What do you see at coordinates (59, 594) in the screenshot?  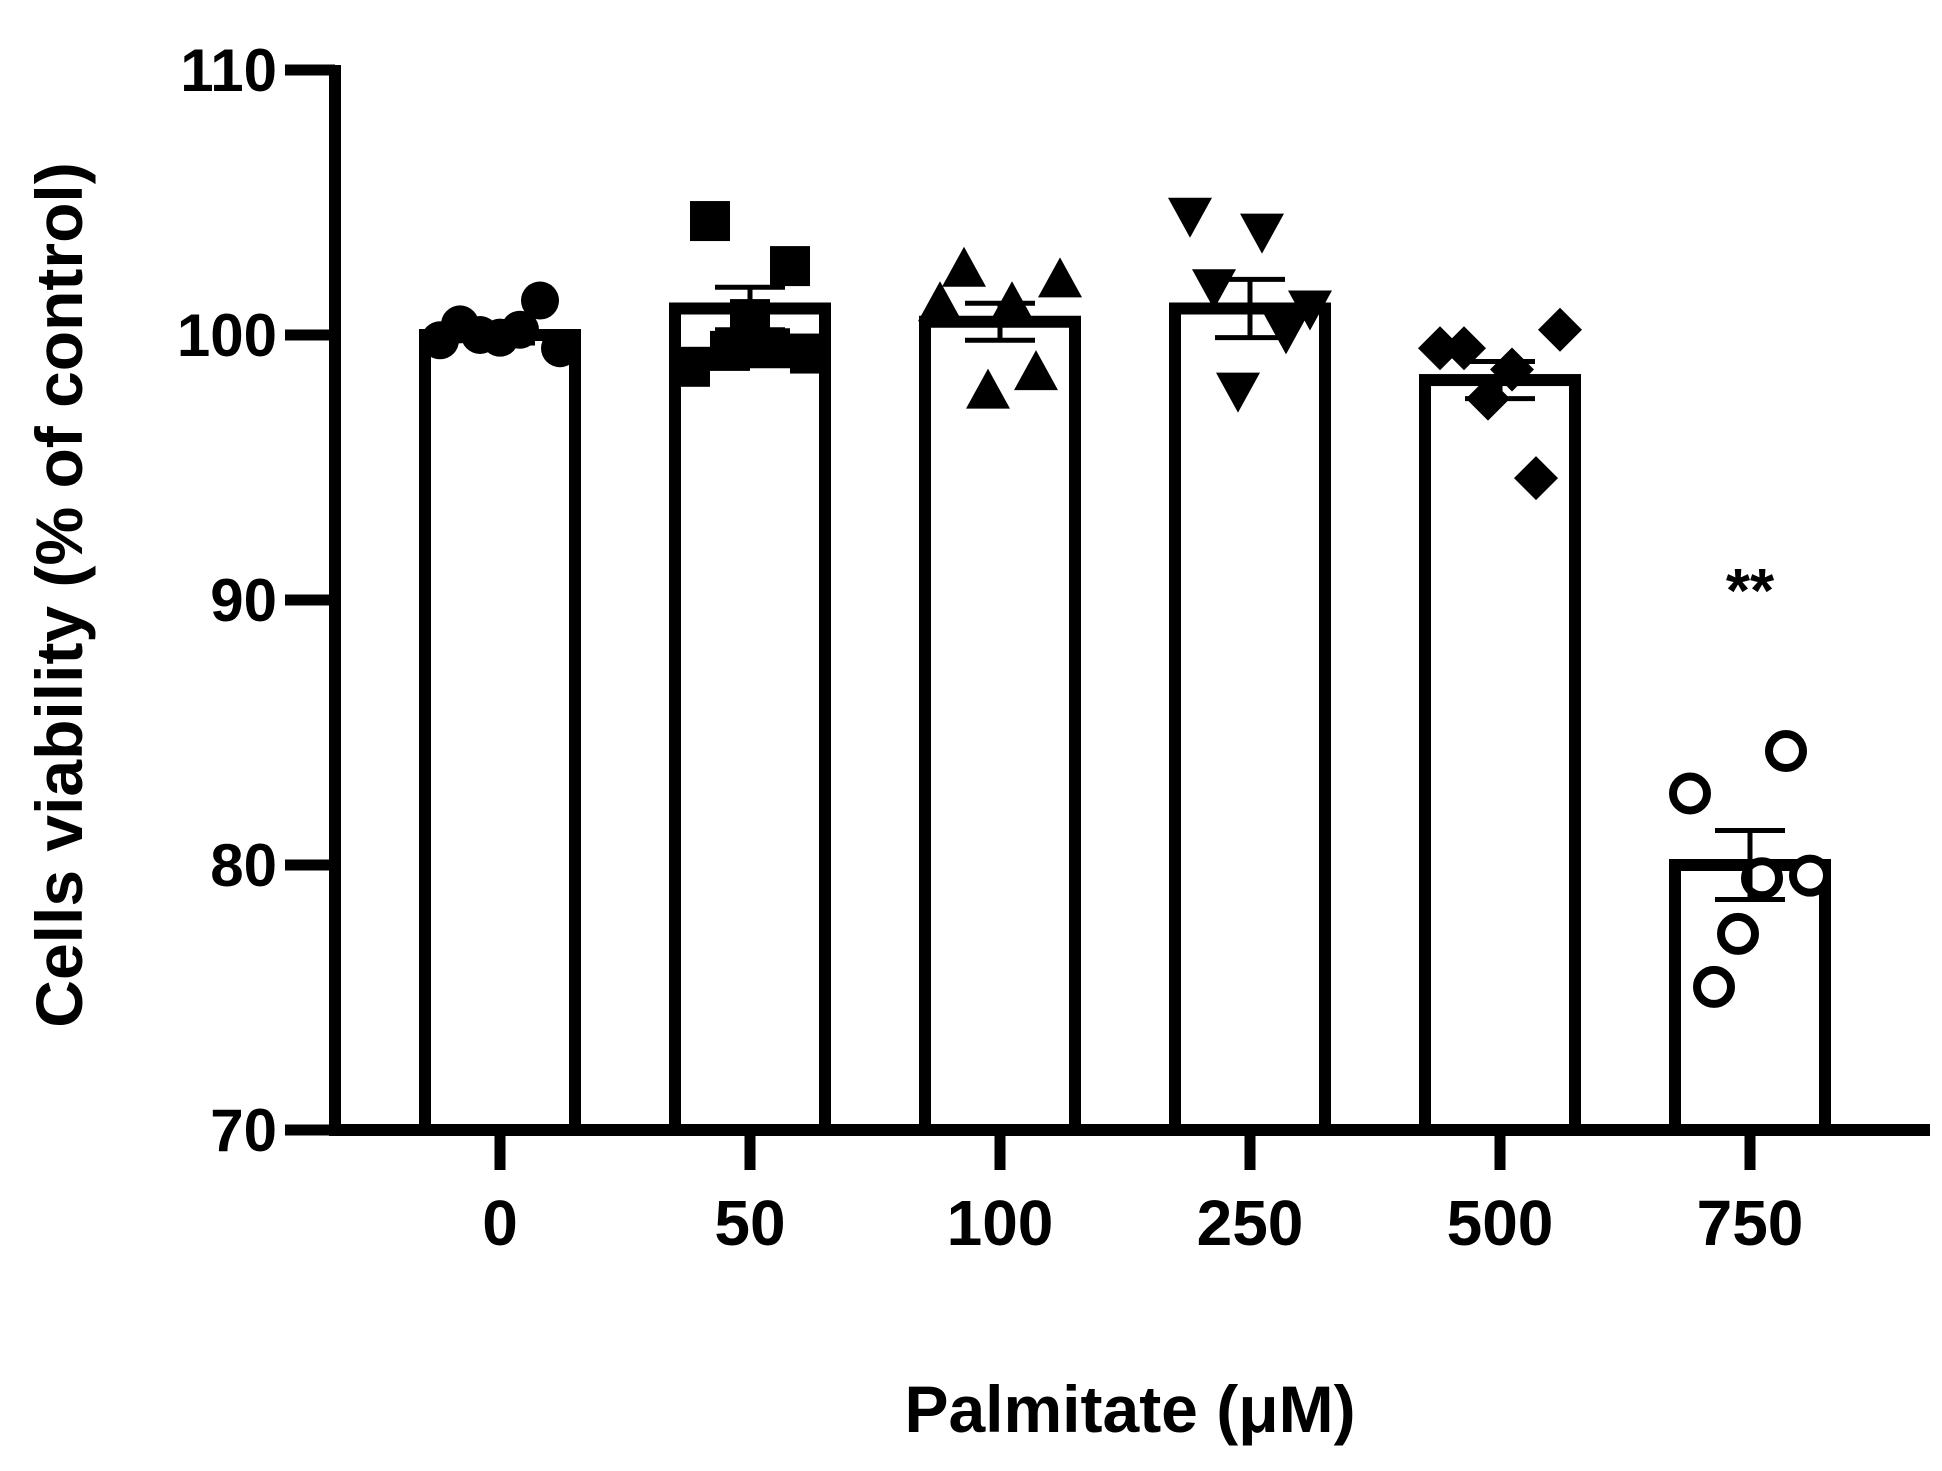 I see `y-axis-title: Cells viability (% of control)` at bounding box center [59, 594].